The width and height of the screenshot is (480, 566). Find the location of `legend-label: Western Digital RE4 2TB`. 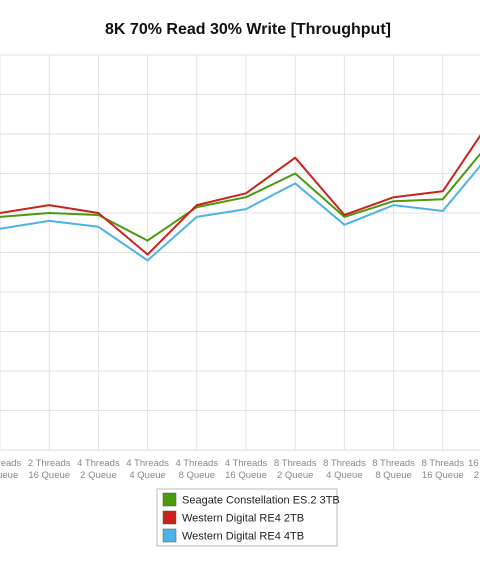

legend-label: Western Digital RE4 2TB is located at coordinates (243, 519).